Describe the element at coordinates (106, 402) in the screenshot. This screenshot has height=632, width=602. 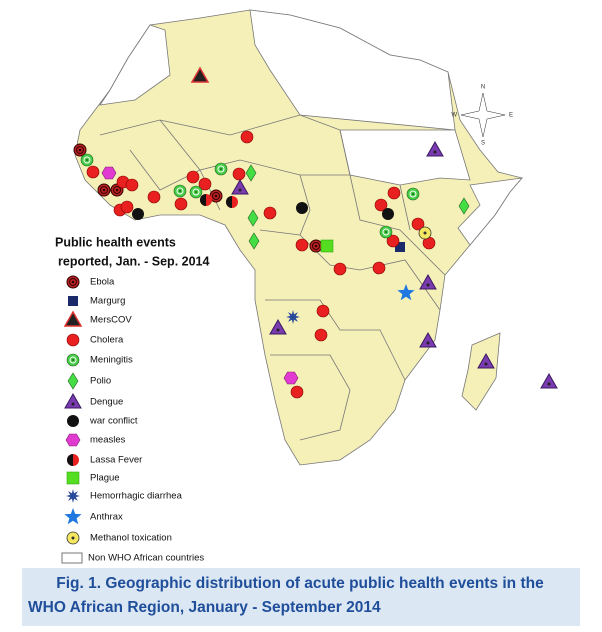
I see `legend-label: Dengue` at that location.